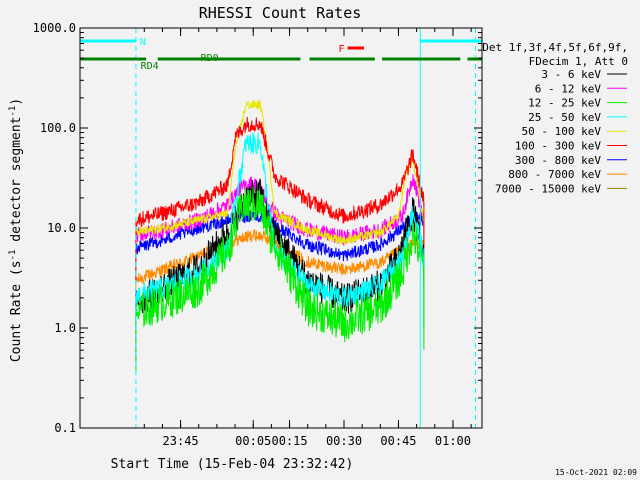  What do you see at coordinates (548, 188) in the screenshot?
I see `legend-entry-label-8: 7000 - 15000 keV` at bounding box center [548, 188].